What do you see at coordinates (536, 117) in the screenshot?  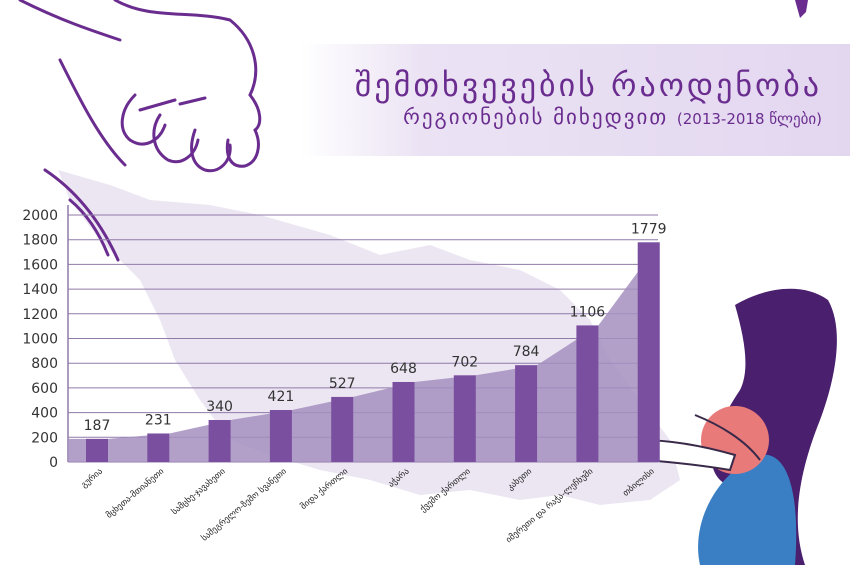 I see `chart-subtitle-text: რეგიონების მიხედვით` at bounding box center [536, 117].